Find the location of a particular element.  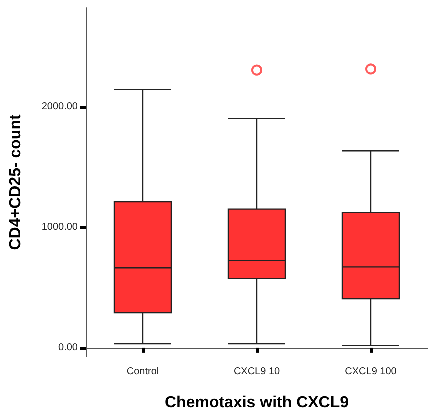

x-tick-label: CXCL9 100 is located at coordinates (371, 372).